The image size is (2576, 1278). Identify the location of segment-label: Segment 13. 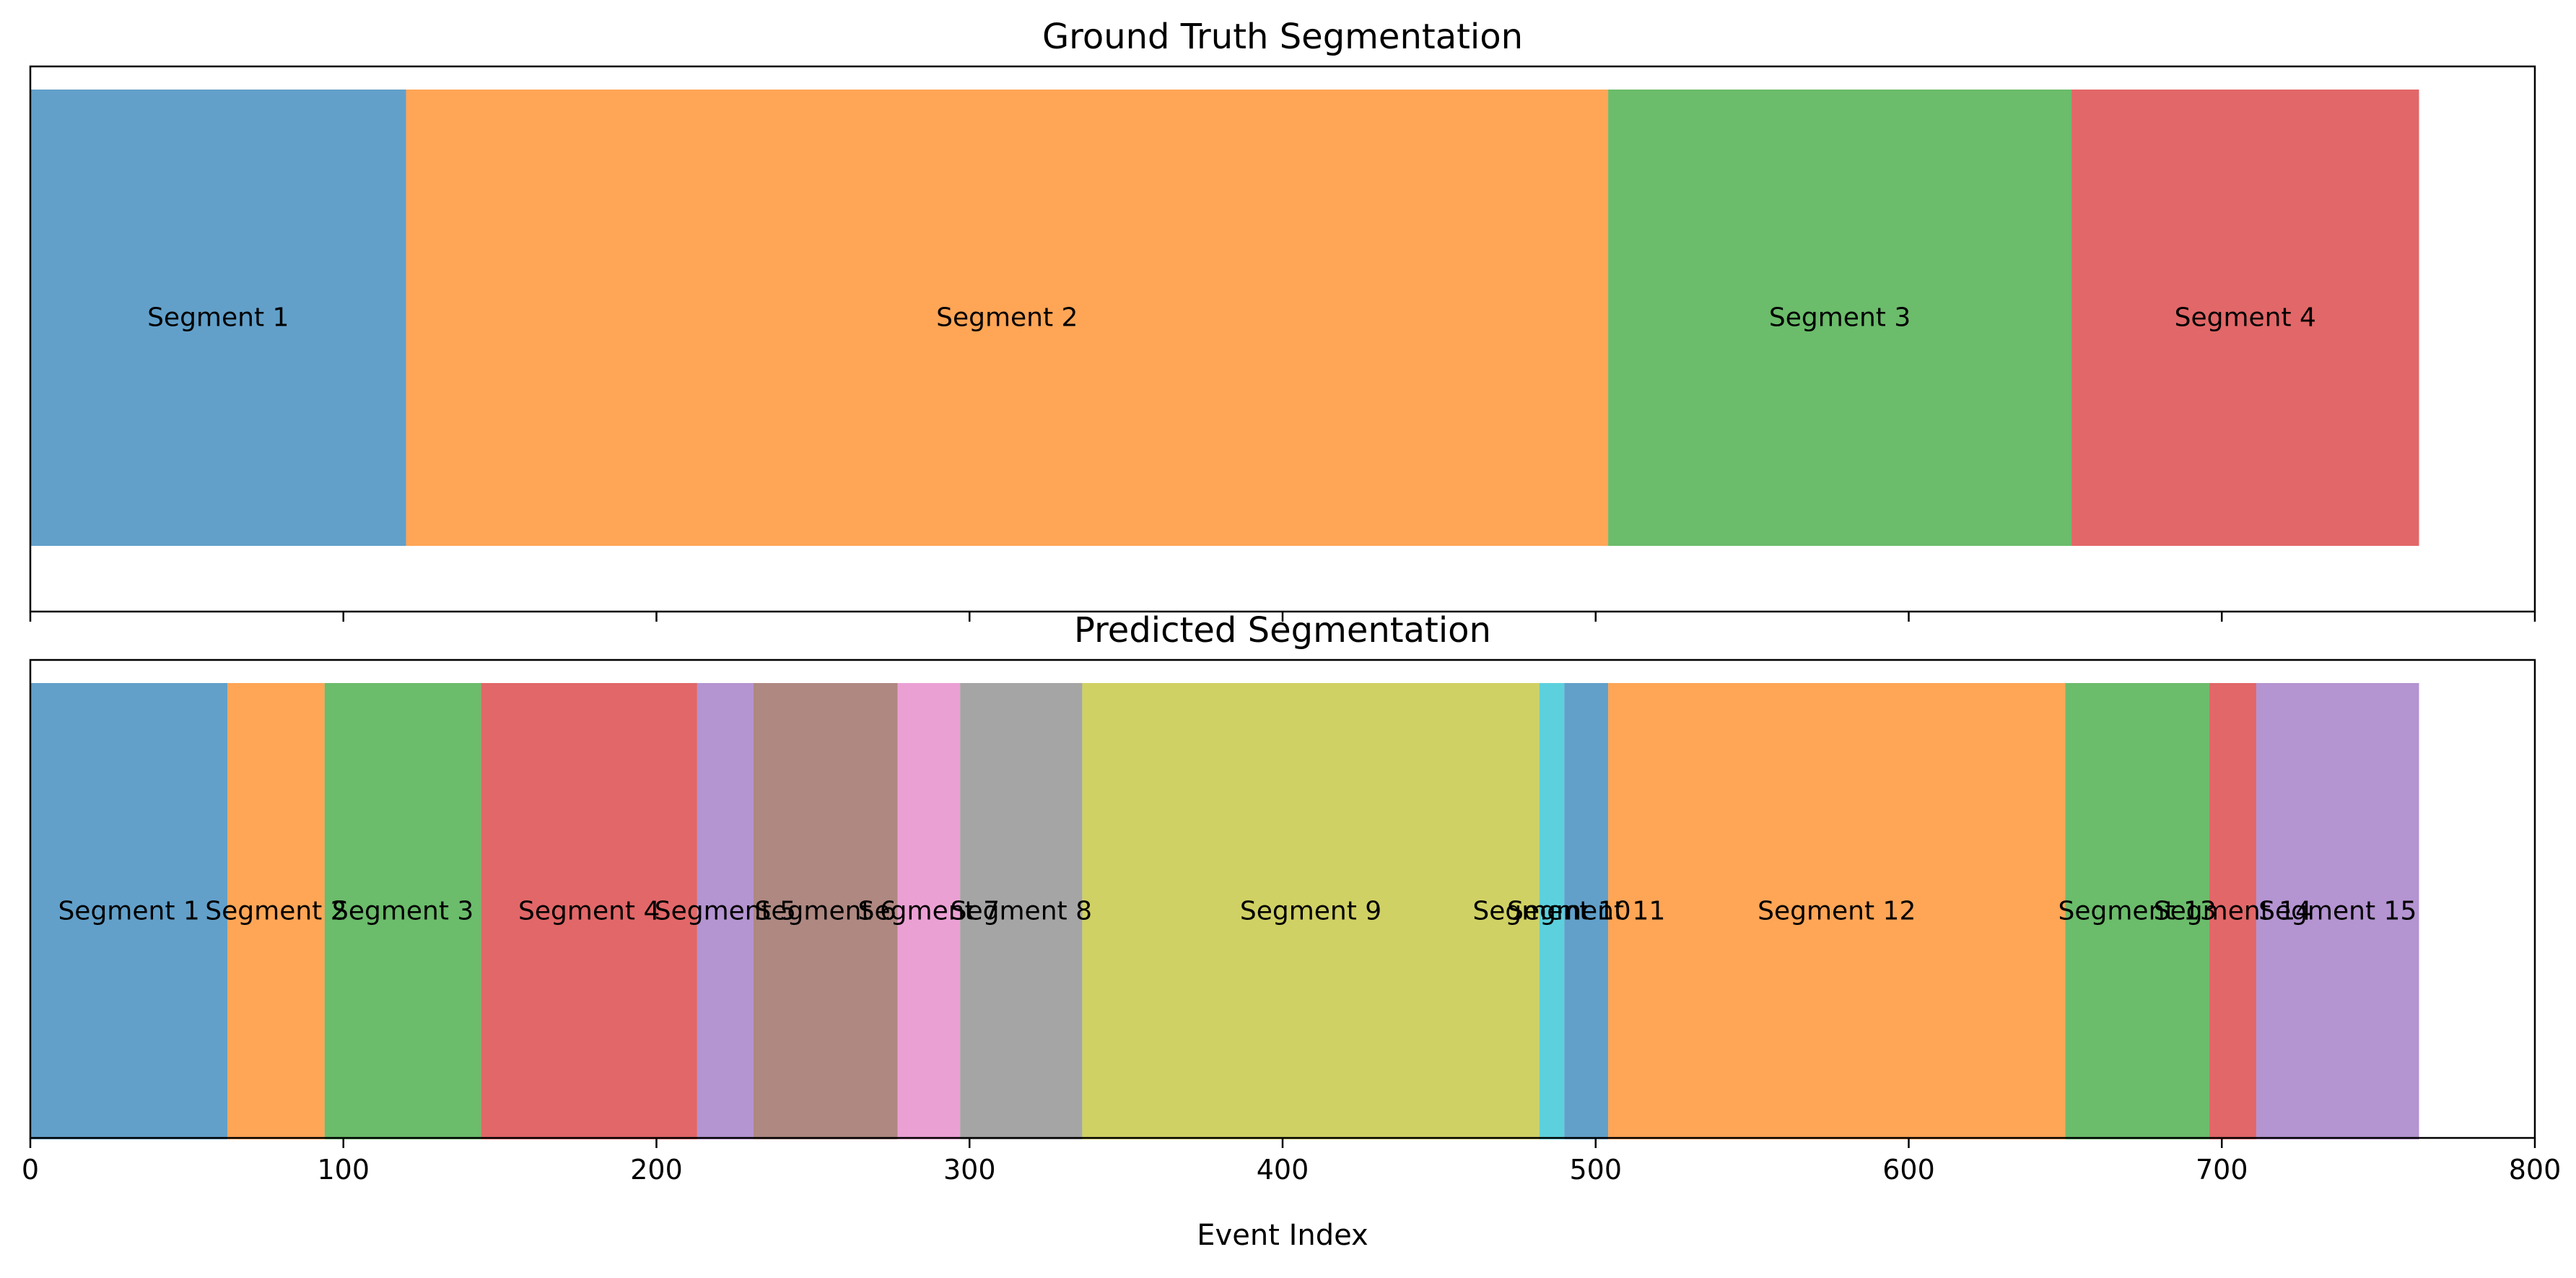
(2137, 911).